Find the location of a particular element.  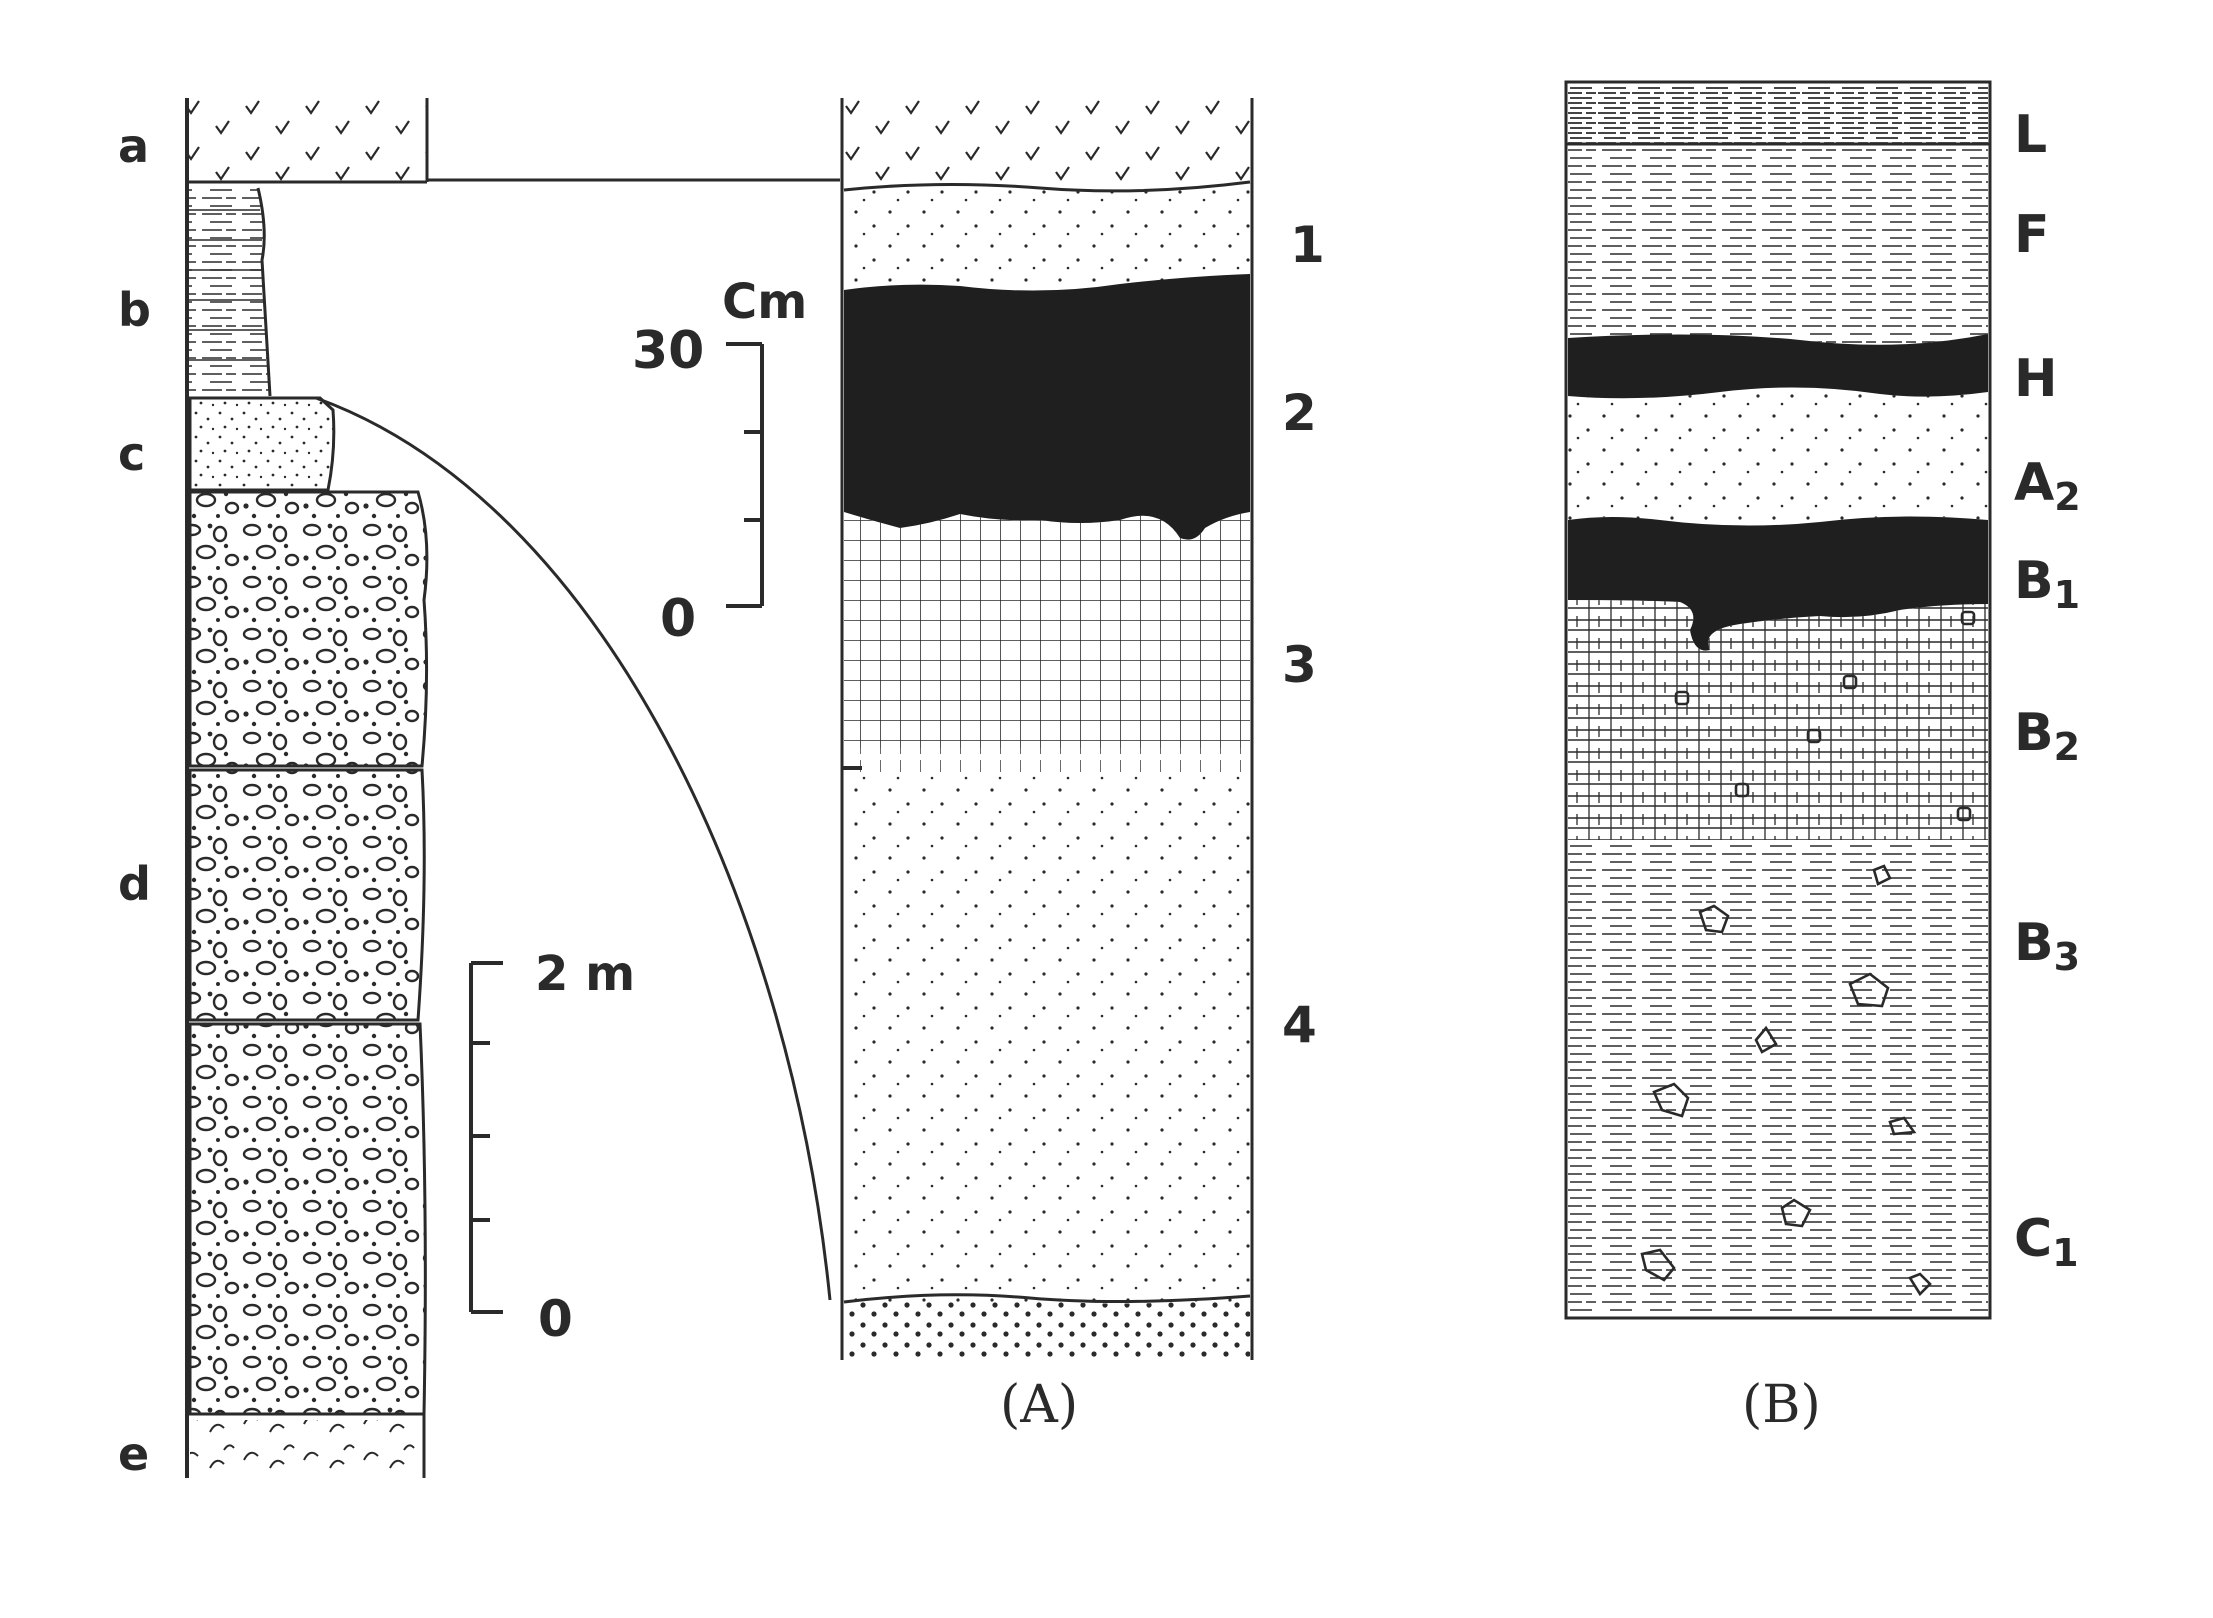

layer-a-topsoil is located at coordinates (308, 141).